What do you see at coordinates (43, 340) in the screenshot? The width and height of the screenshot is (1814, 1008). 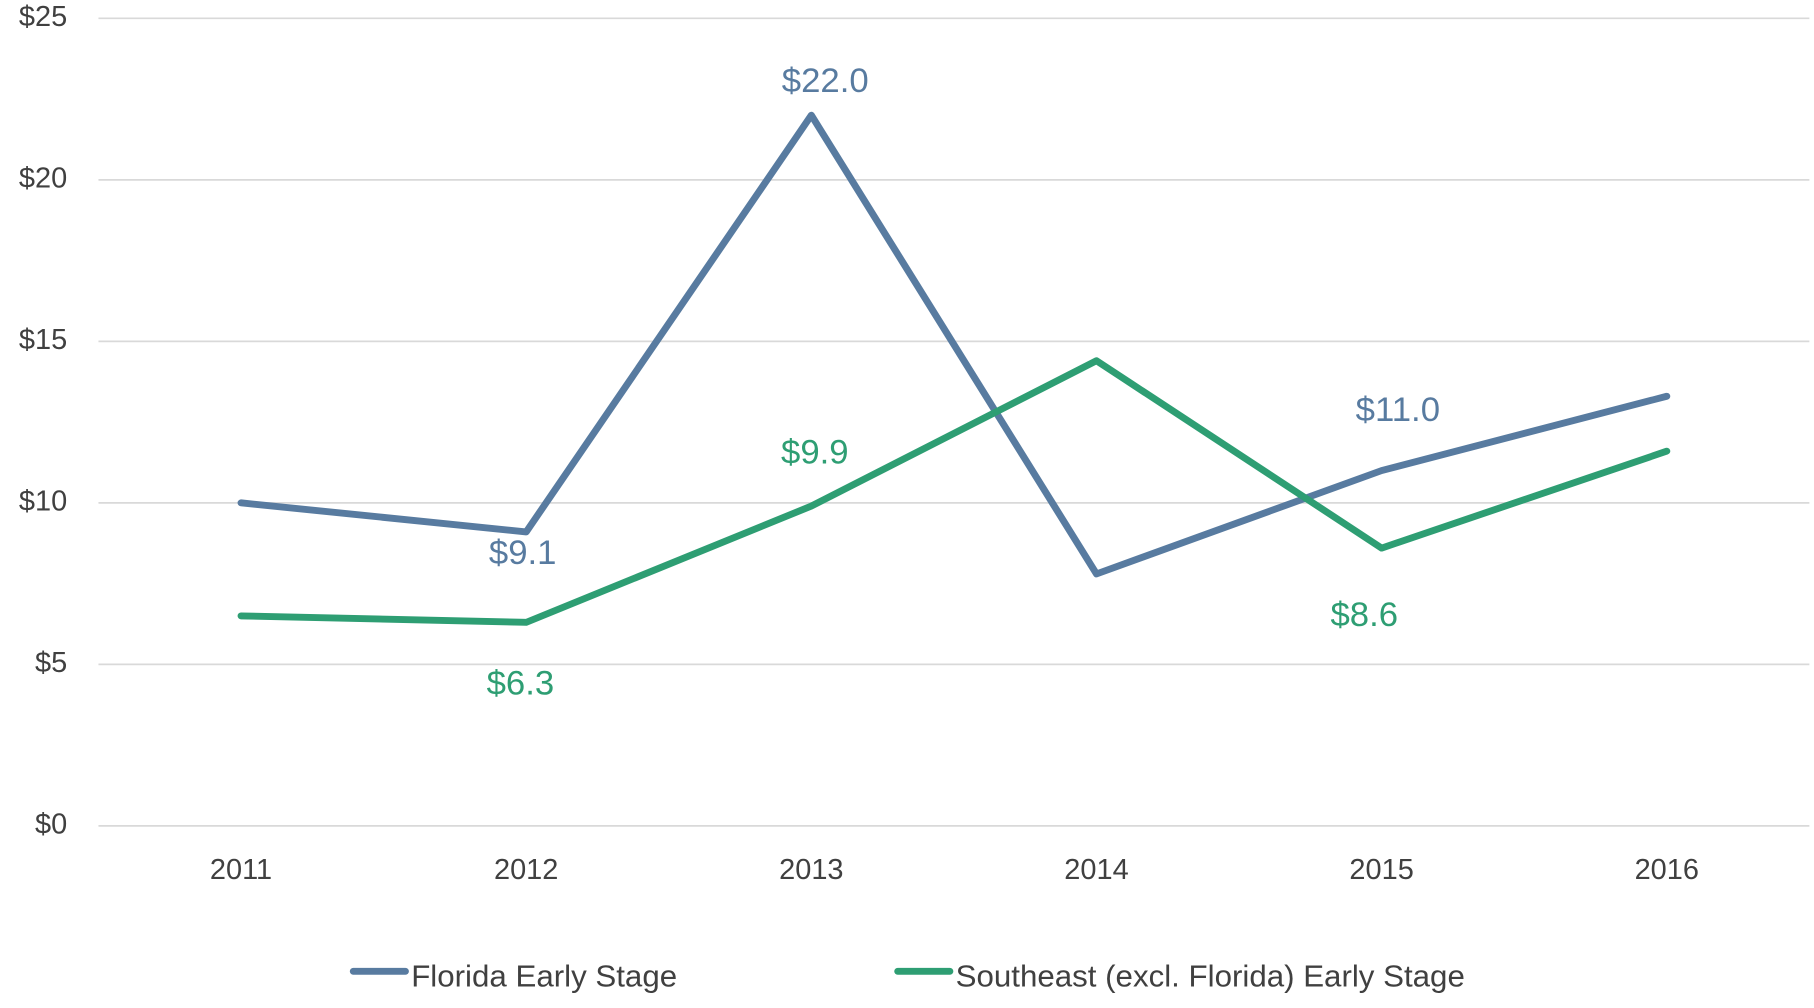 I see `y-tick-label: $15` at bounding box center [43, 340].